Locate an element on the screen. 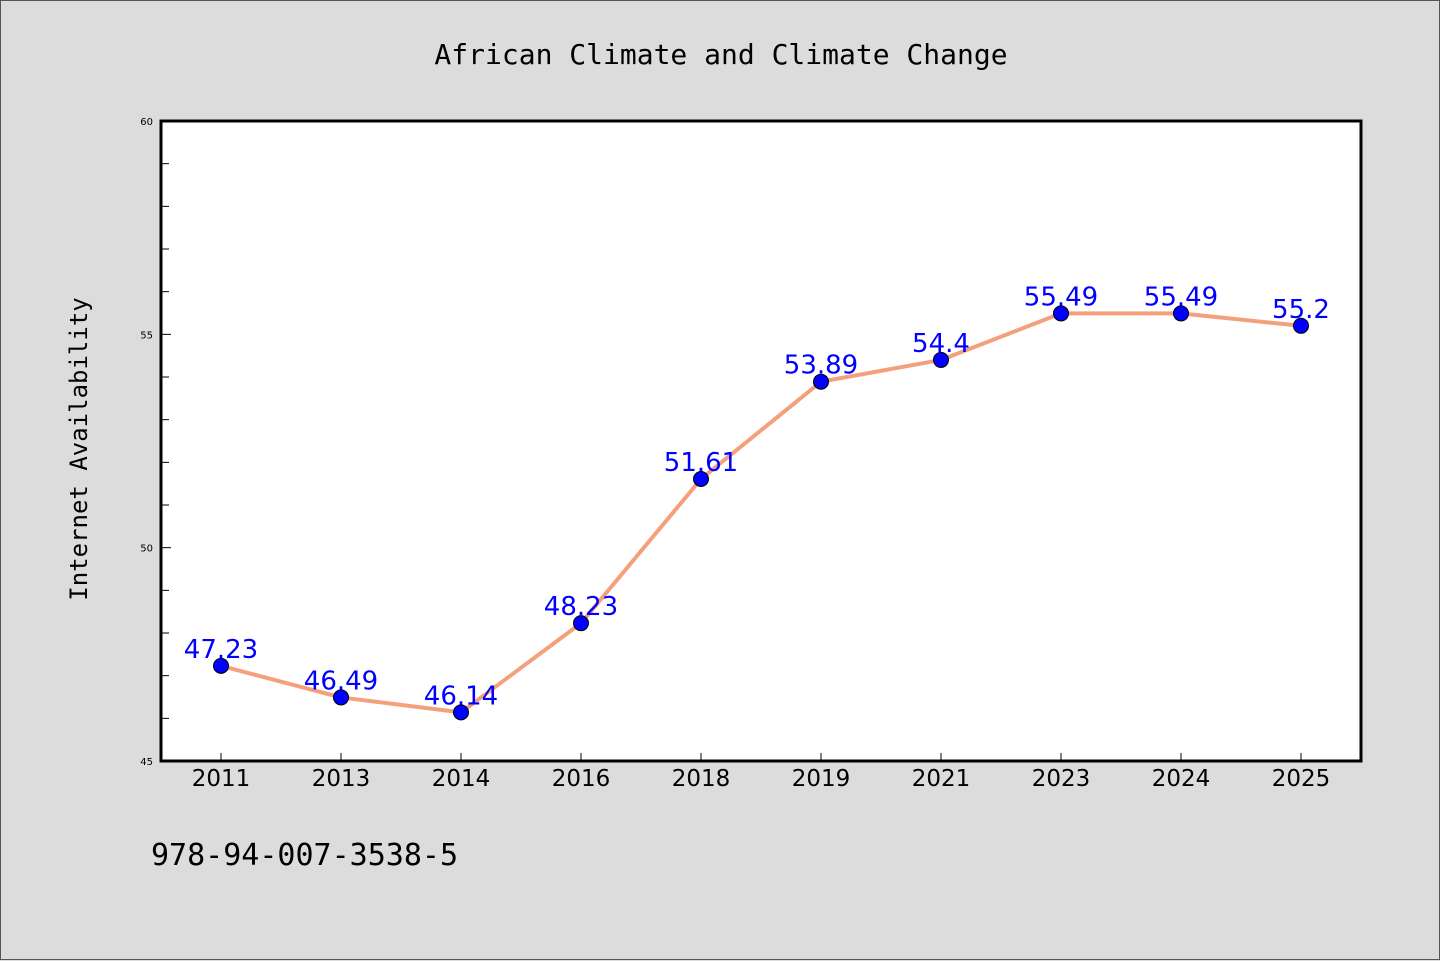 The width and height of the screenshot is (1440, 961). y-tick-label: 45 is located at coordinates (146, 762).